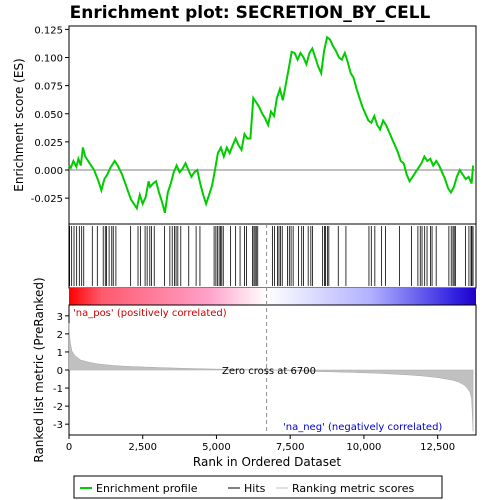  Describe the element at coordinates (60, 353) in the screenshot. I see `rank-y-tick-label: 1` at that location.